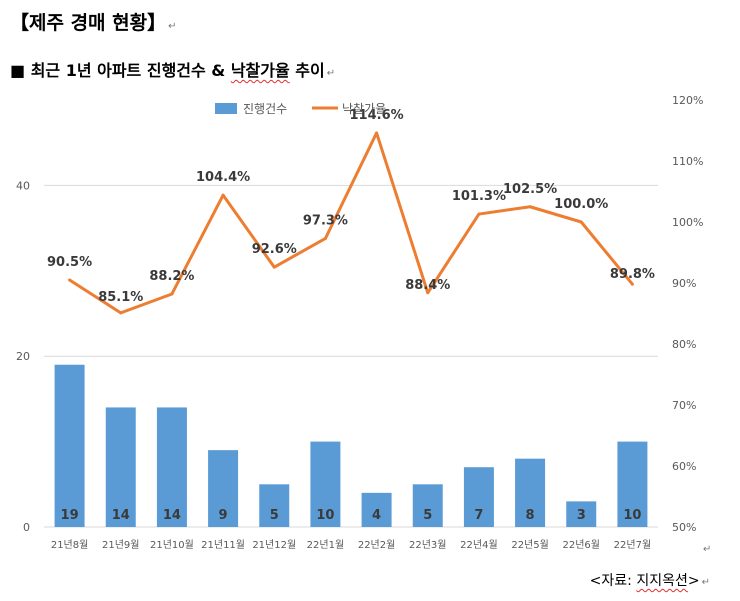 The height and width of the screenshot is (601, 740). I want to click on source-text: <자료: 지지옥션>, so click(644, 581).